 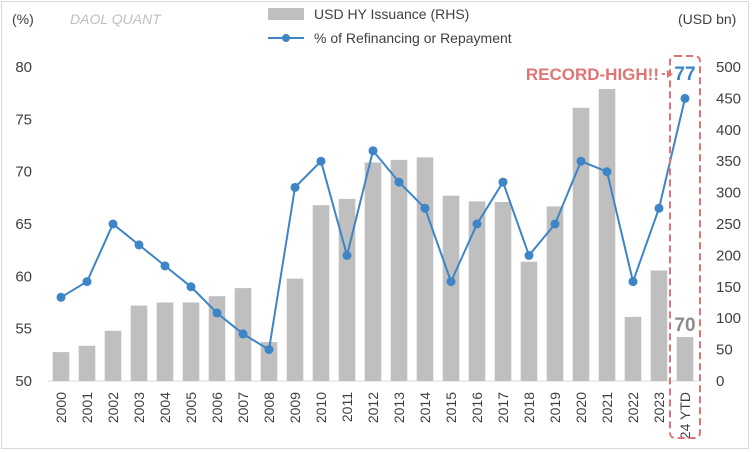 I want to click on left-axis-tick: 50, so click(x=23, y=381).